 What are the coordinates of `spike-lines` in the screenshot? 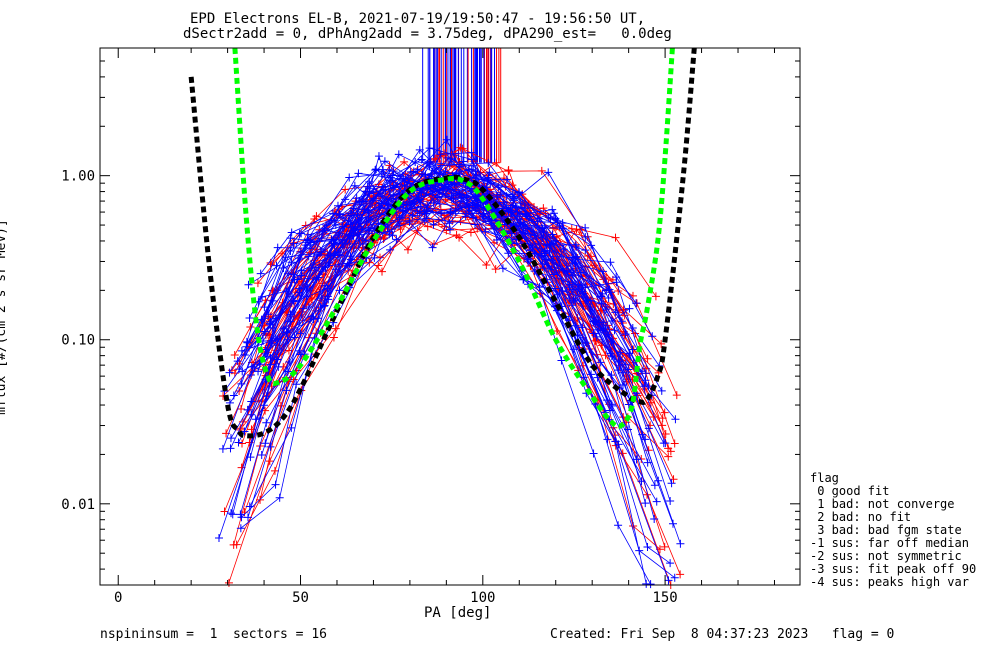 It's located at (462, 105).